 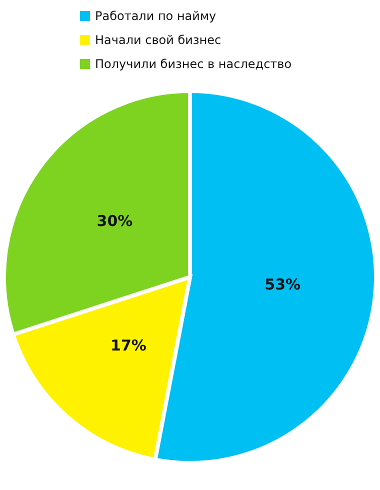 What do you see at coordinates (114, 221) in the screenshot?
I see `data-label: 30%` at bounding box center [114, 221].